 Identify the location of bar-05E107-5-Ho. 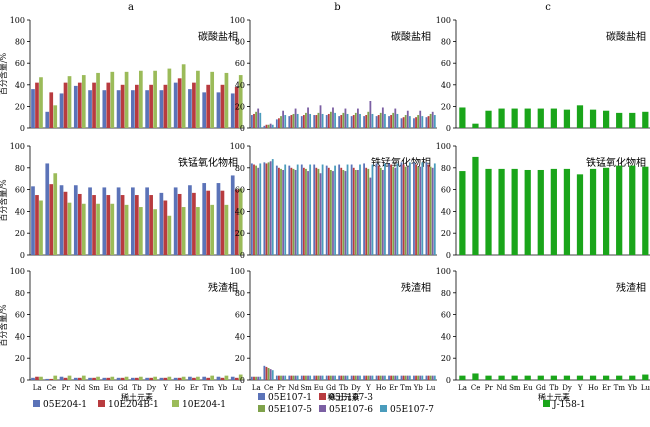
(380, 120).